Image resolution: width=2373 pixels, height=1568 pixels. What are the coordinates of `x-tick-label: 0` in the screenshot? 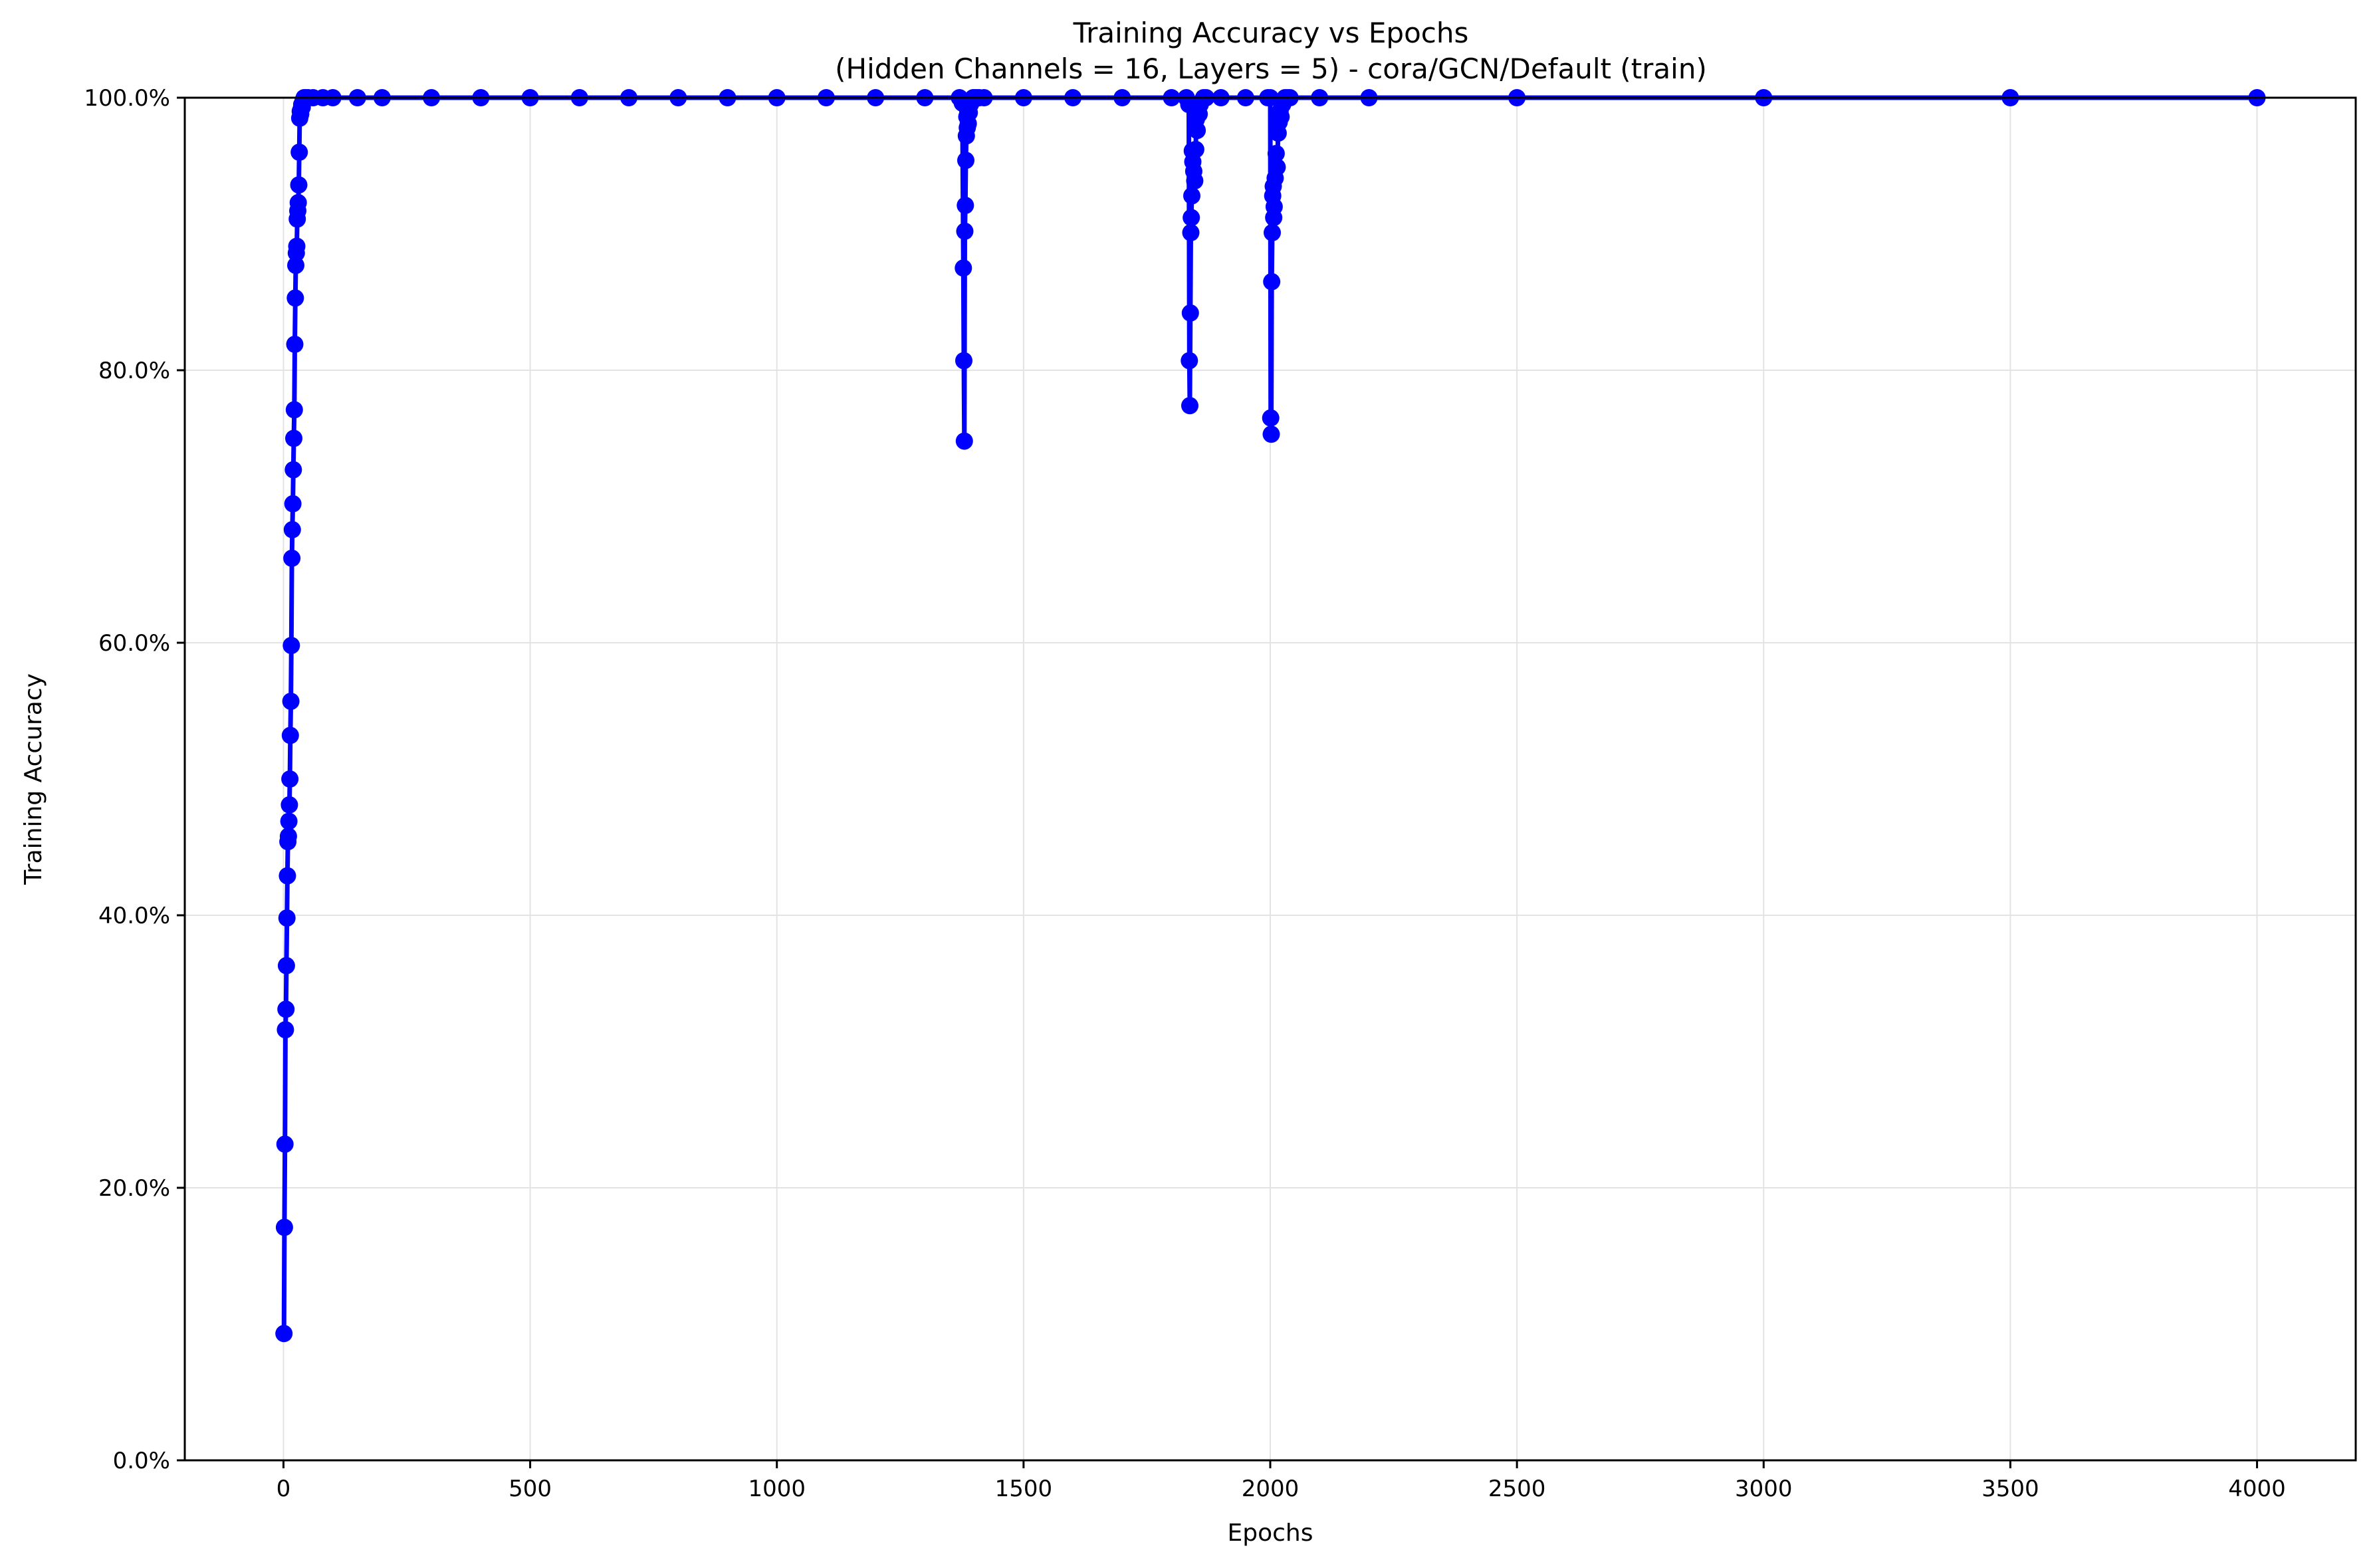 It's located at (284, 1489).